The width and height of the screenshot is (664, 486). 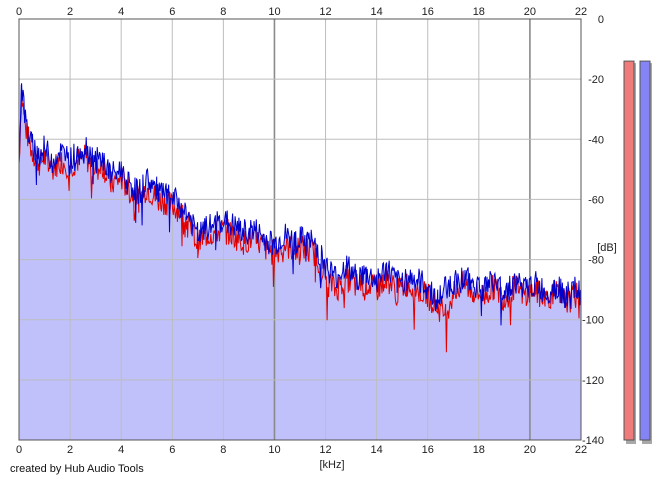 I want to click on y-tick-label: 0, so click(x=601, y=20).